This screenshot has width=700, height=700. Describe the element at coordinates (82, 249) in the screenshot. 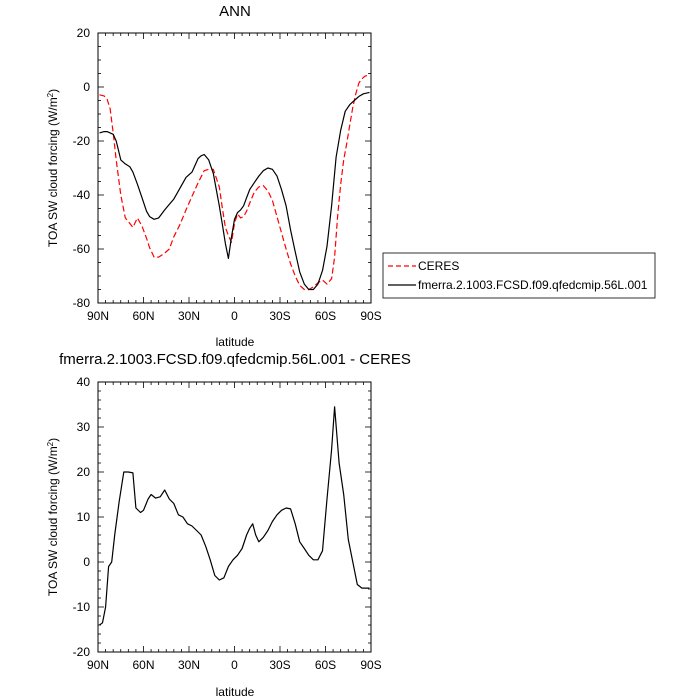

I see `y-tick-label: -60` at that location.